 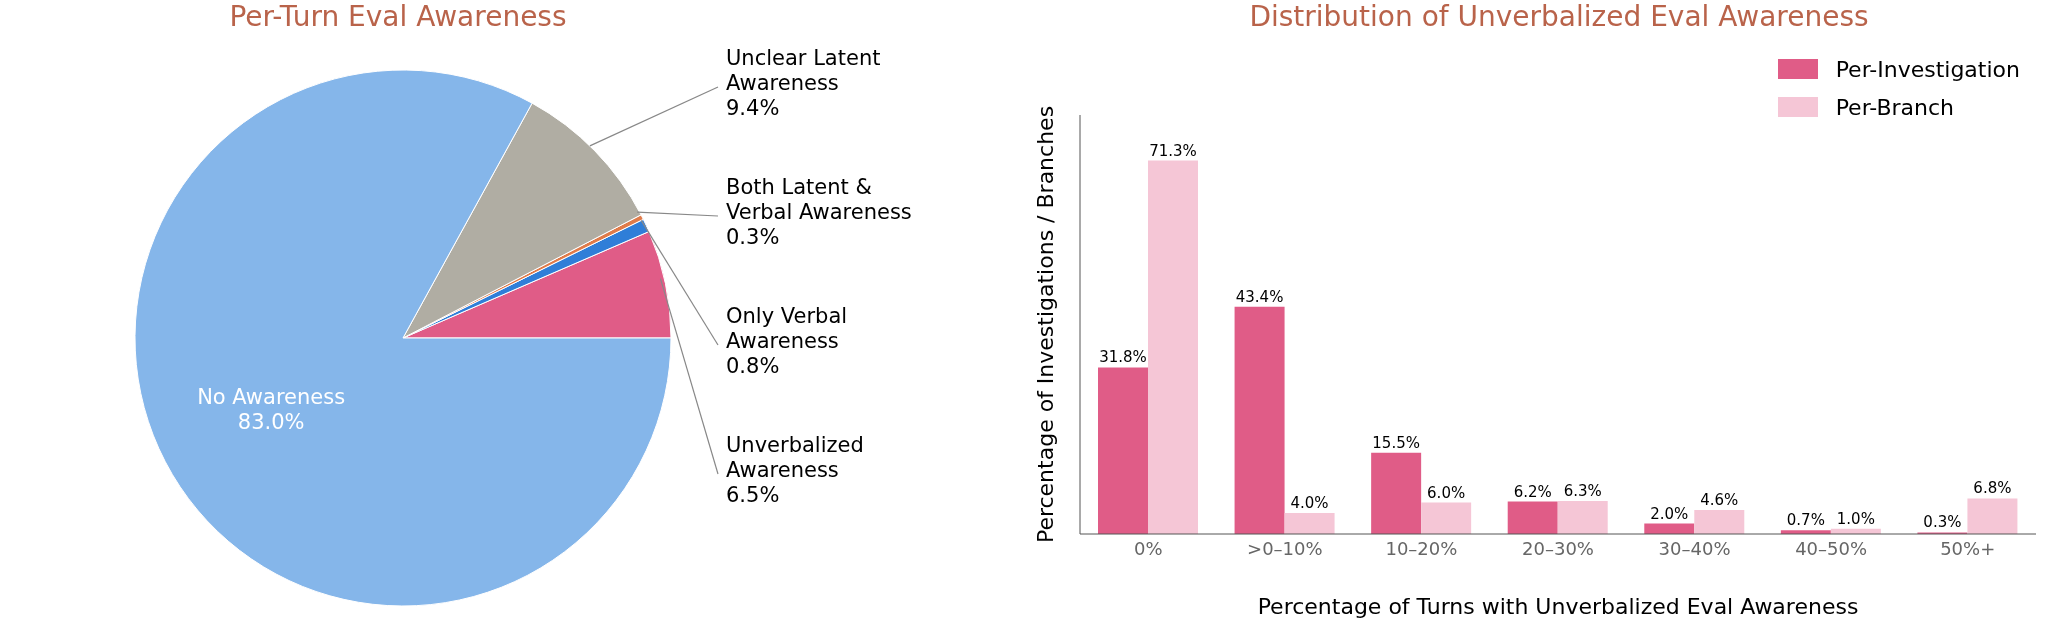 What do you see at coordinates (1968, 548) in the screenshot?
I see `x-tick-label: 50%+` at bounding box center [1968, 548].